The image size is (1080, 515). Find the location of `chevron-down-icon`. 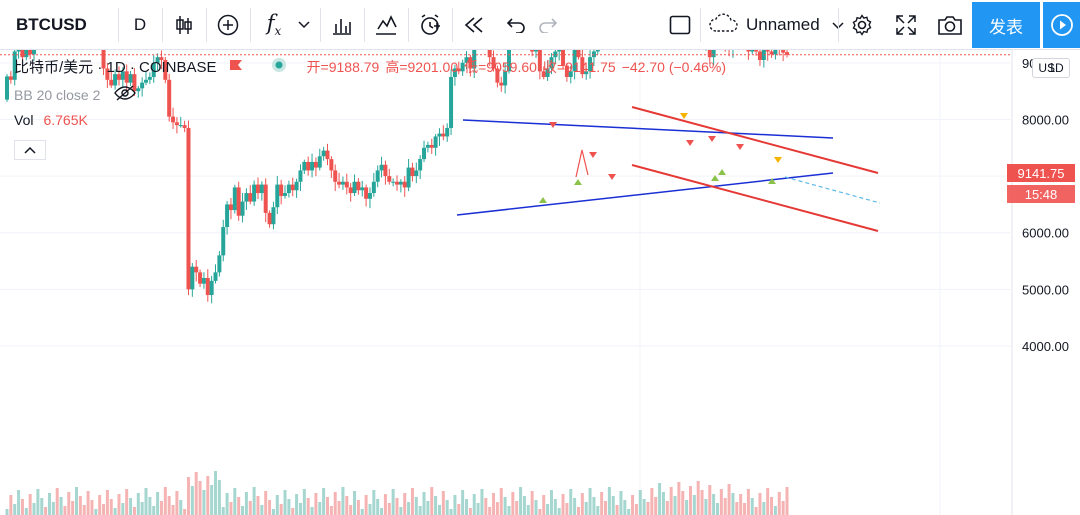

chevron-down-icon is located at coordinates (304, 25).